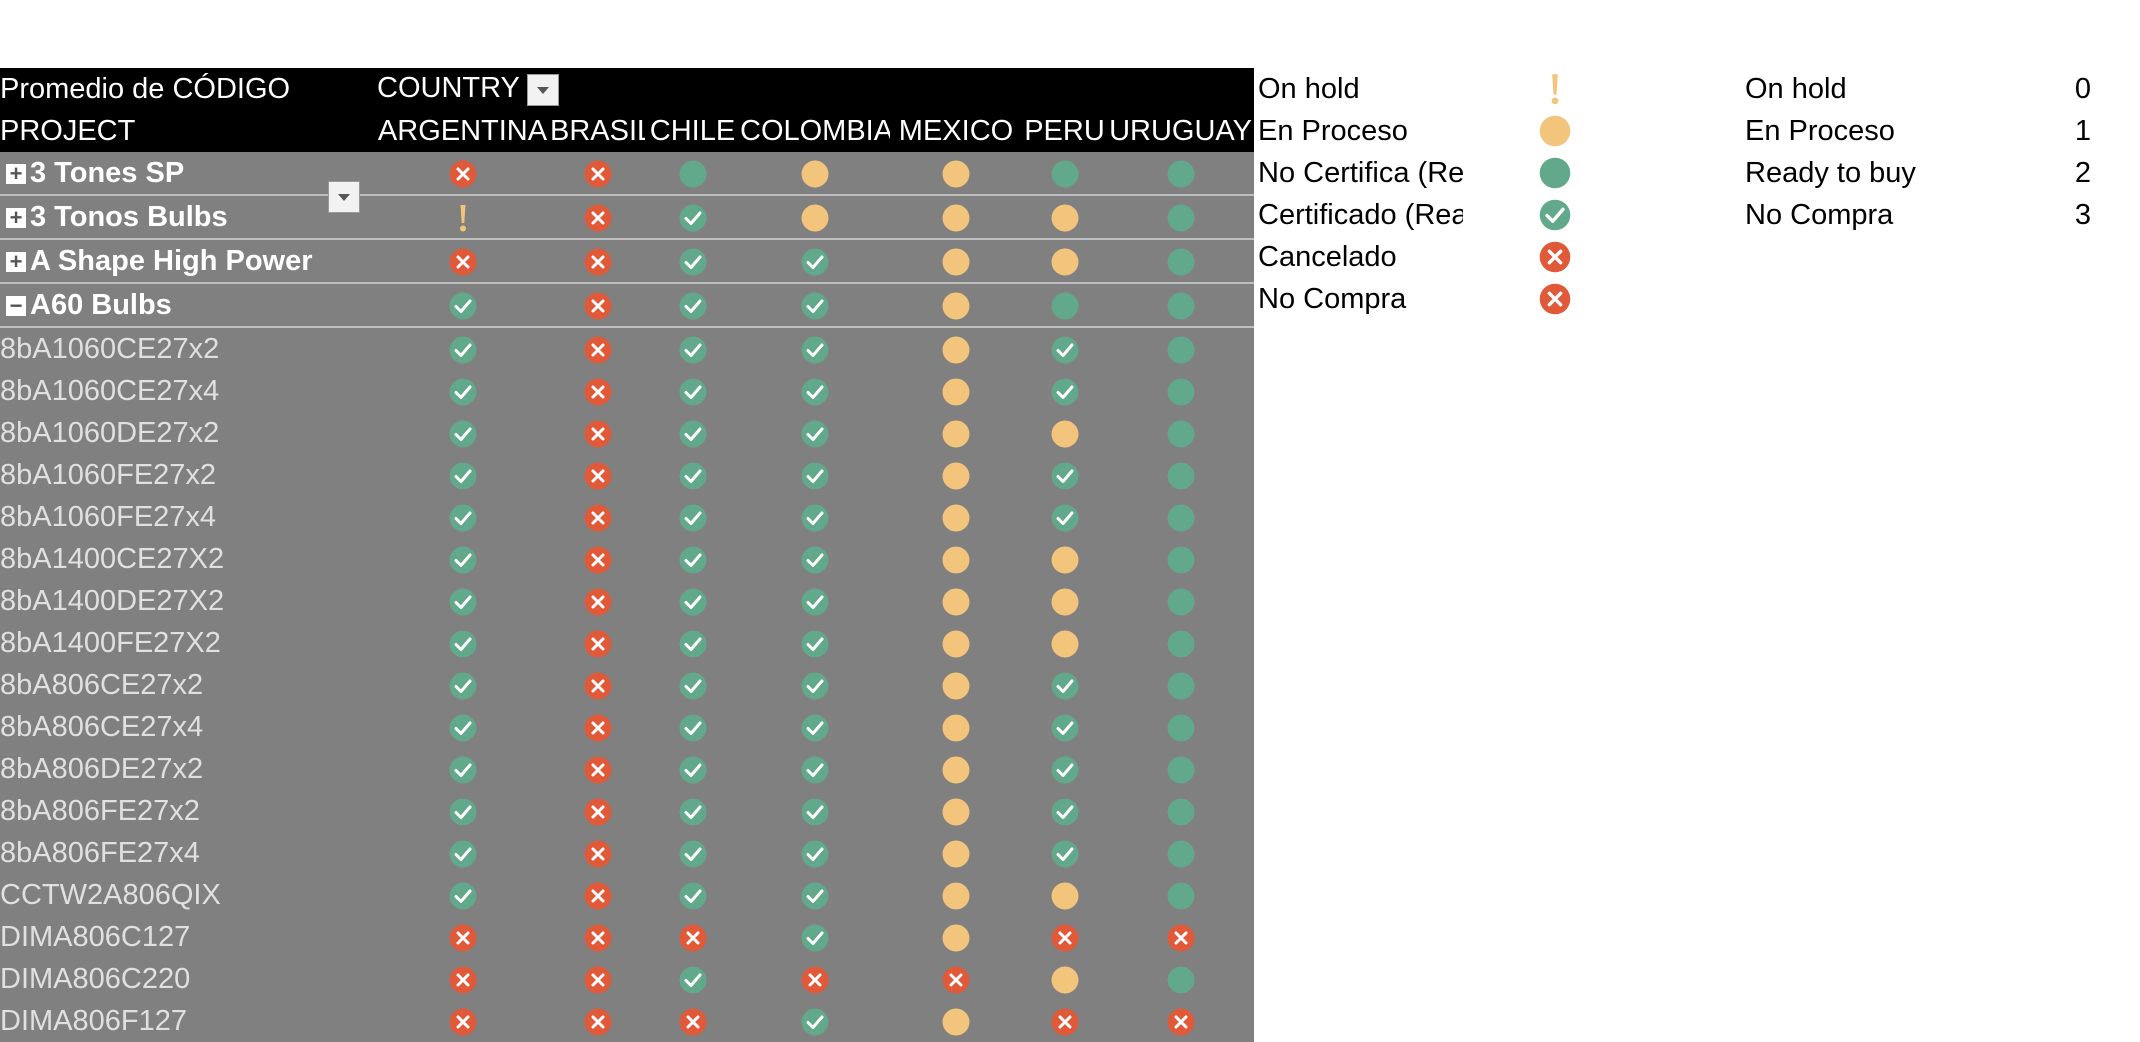  What do you see at coordinates (627, 391) in the screenshot?
I see `pivot-item-row: 8bA1060CE27x4` at bounding box center [627, 391].